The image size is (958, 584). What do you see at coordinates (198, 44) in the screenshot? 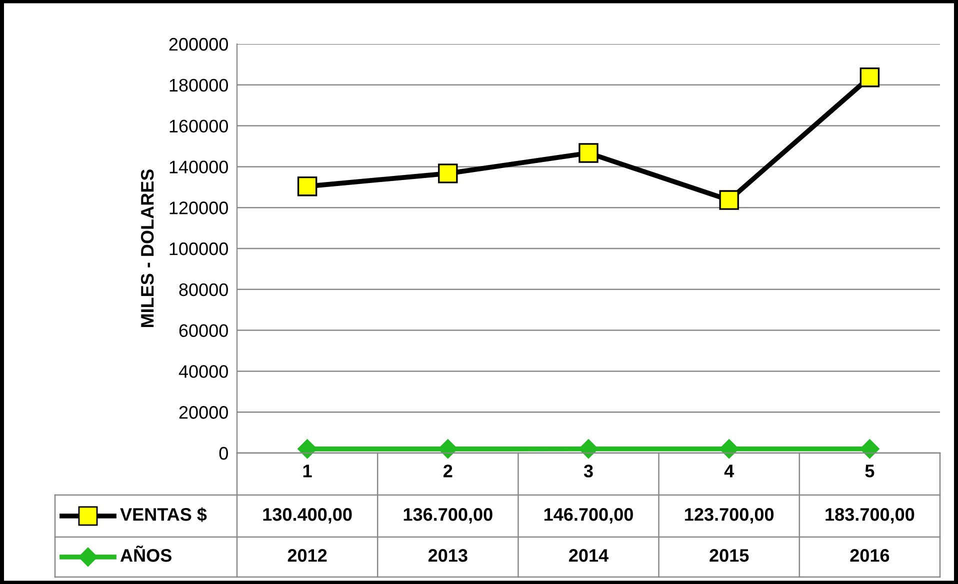
I see `y-tick-label: 200000` at bounding box center [198, 44].